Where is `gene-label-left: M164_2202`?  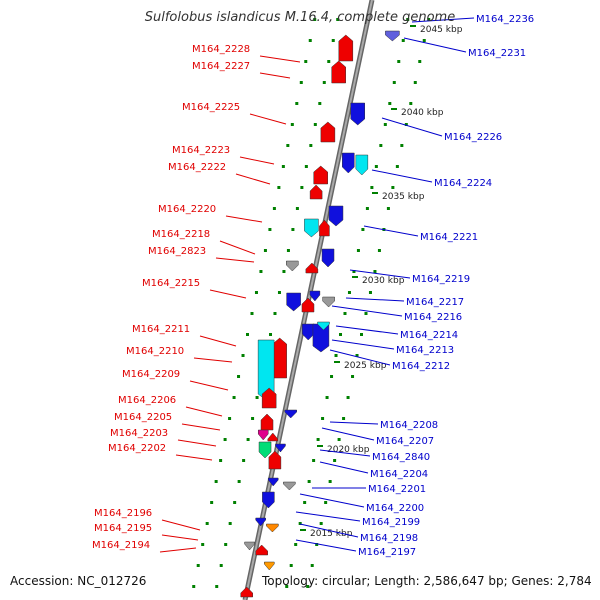 gene-label-left: M164_2202 is located at coordinates (137, 448).